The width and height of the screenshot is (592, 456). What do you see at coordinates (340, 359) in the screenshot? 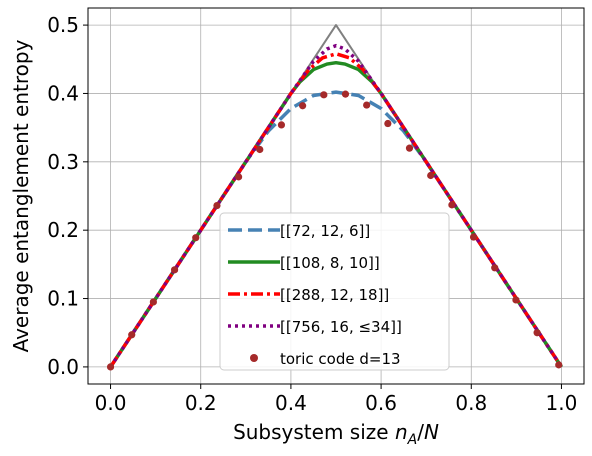
I see `legend-label: toric code d=13` at bounding box center [340, 359].